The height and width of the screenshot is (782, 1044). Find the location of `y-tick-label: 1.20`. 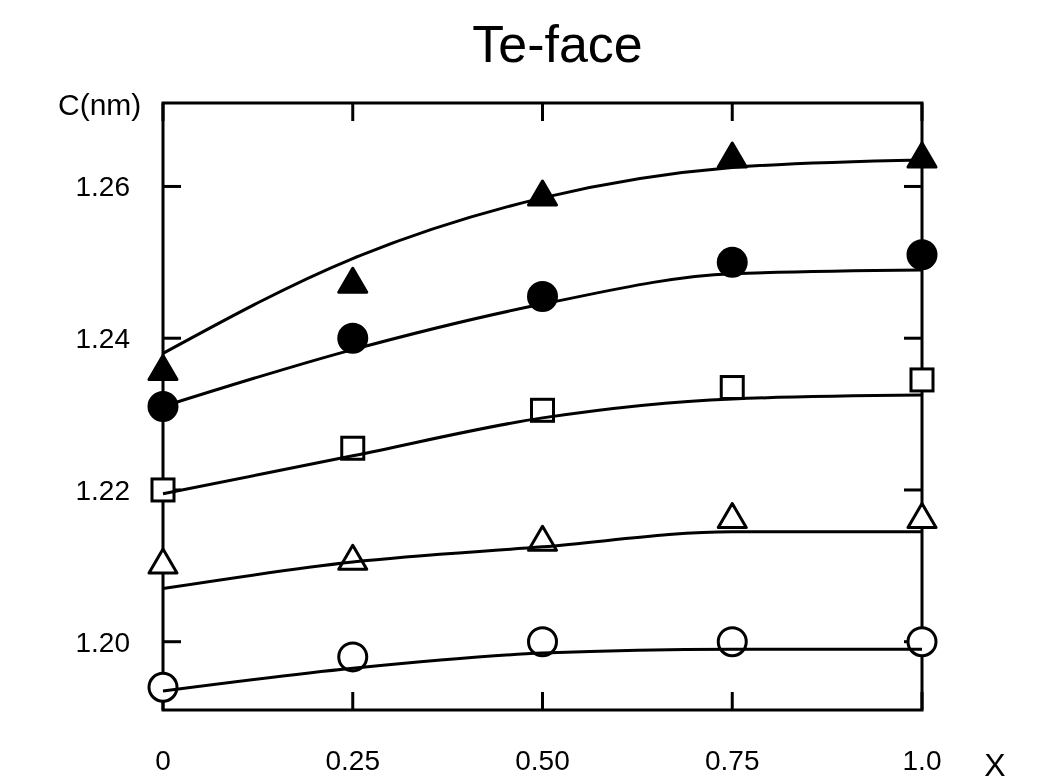

y-tick-label: 1.20 is located at coordinates (102, 642).